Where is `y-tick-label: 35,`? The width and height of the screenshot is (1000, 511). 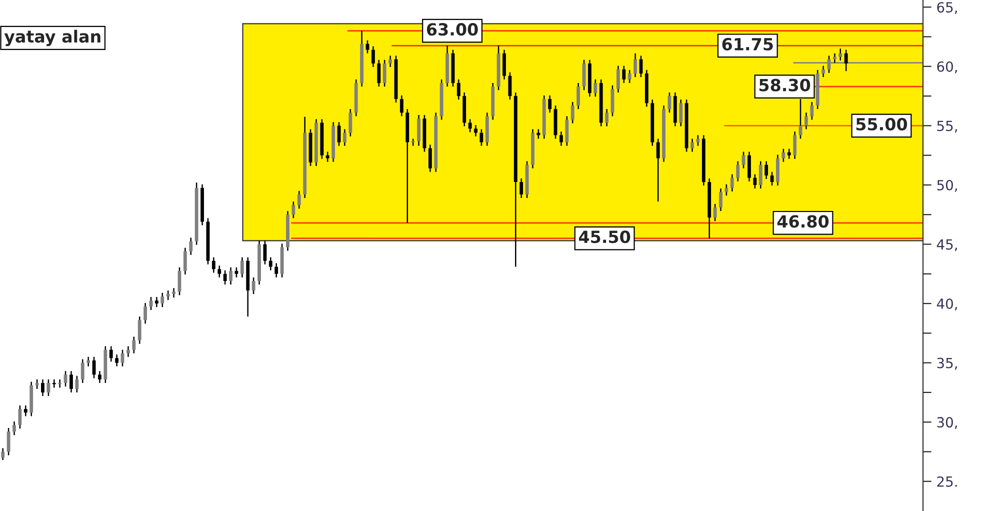
y-tick-label: 35, is located at coordinates (947, 364).